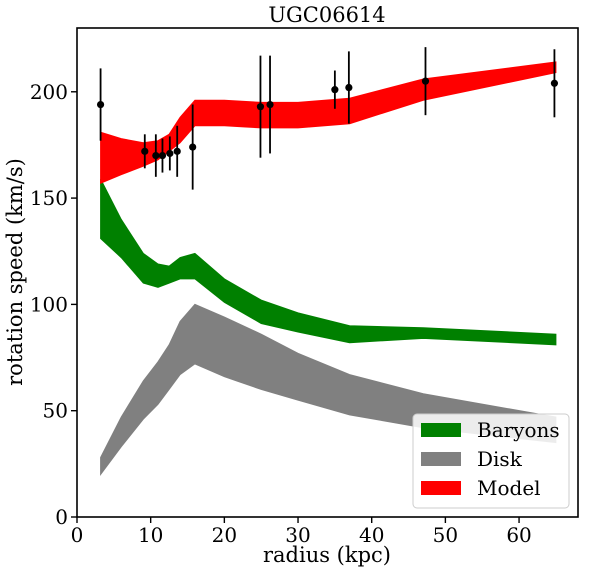 The width and height of the screenshot is (589, 574). I want to click on x-tick-label-0: 0, so click(77, 535).